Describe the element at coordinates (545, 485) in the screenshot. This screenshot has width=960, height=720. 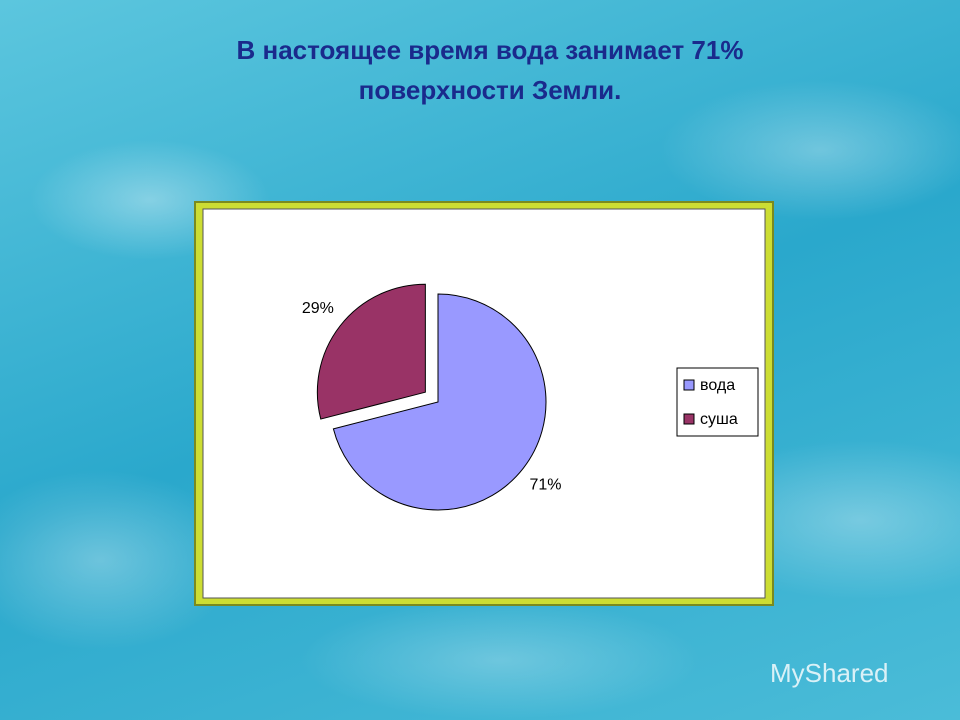
I see `data-label: 71%` at that location.